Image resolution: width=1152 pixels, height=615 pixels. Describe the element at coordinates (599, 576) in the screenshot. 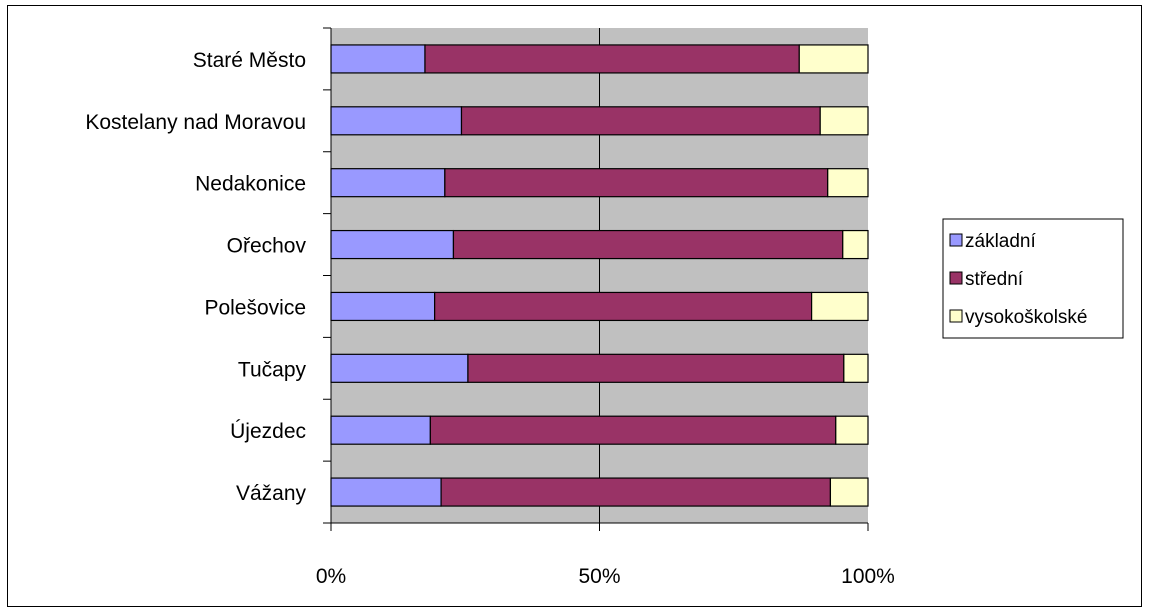

I see `x-tick-label: 50%` at that location.